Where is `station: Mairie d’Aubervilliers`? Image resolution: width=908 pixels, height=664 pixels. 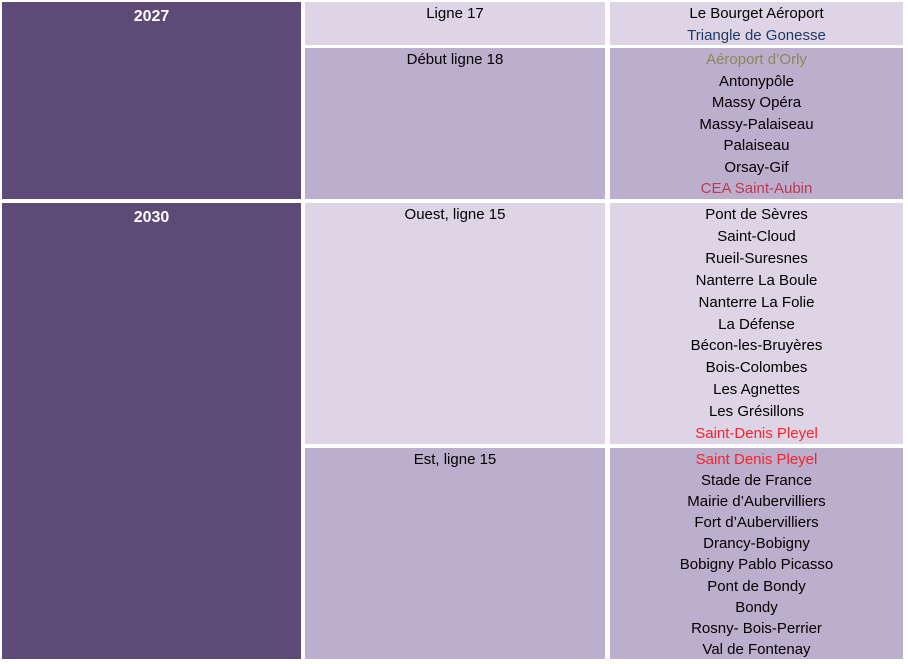 station: Mairie d’Aubervilliers is located at coordinates (756, 502).